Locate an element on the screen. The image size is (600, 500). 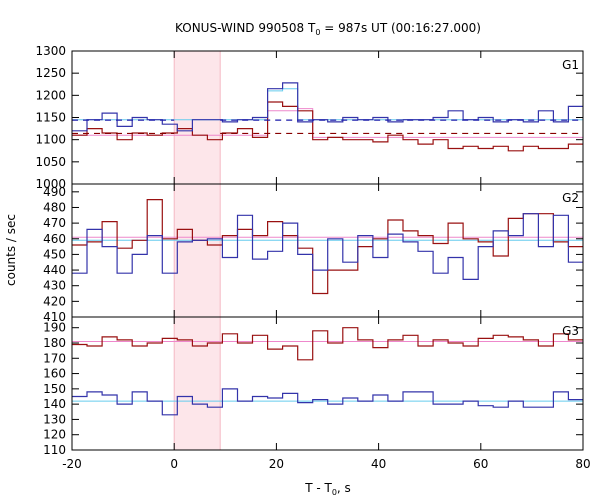
x-tick-label: 0 is located at coordinates (174, 464).